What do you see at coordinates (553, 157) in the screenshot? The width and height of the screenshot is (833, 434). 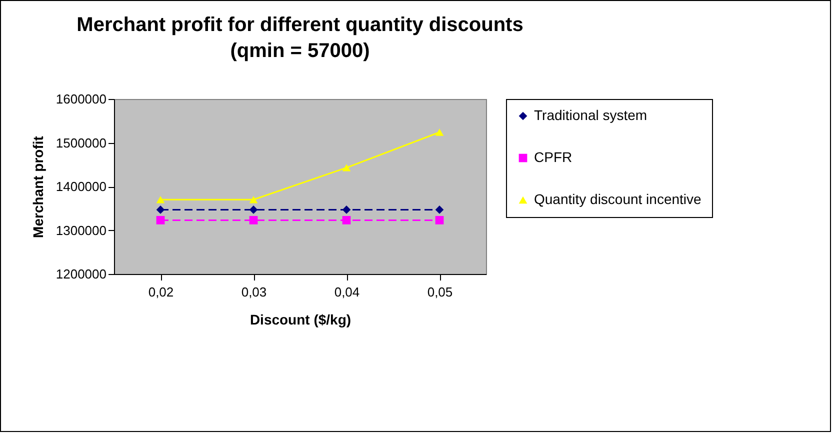 I see `legend-label: CPFR` at bounding box center [553, 157].